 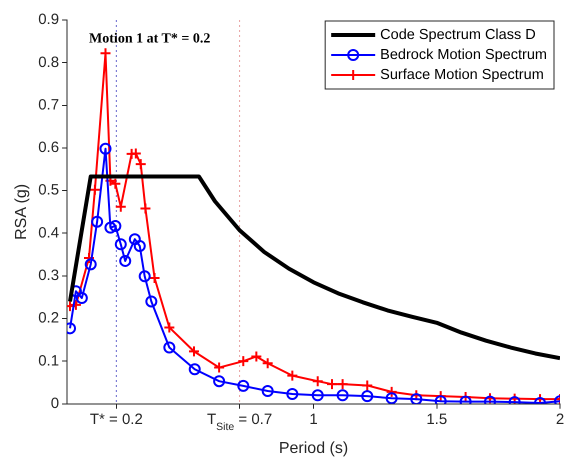 I want to click on y-tick-label: 0.2, so click(x=49, y=318).